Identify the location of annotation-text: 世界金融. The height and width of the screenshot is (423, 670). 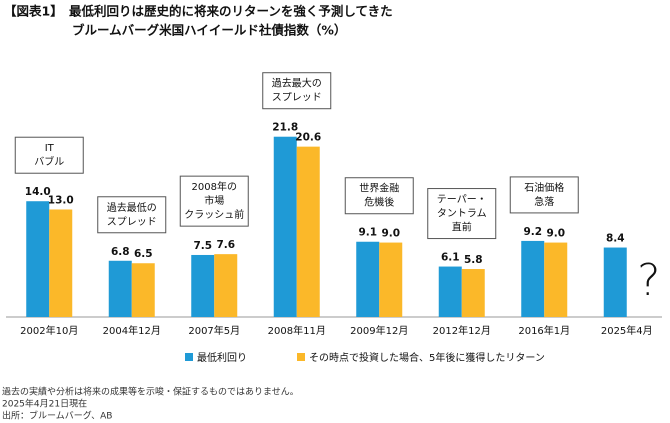
(379, 188).